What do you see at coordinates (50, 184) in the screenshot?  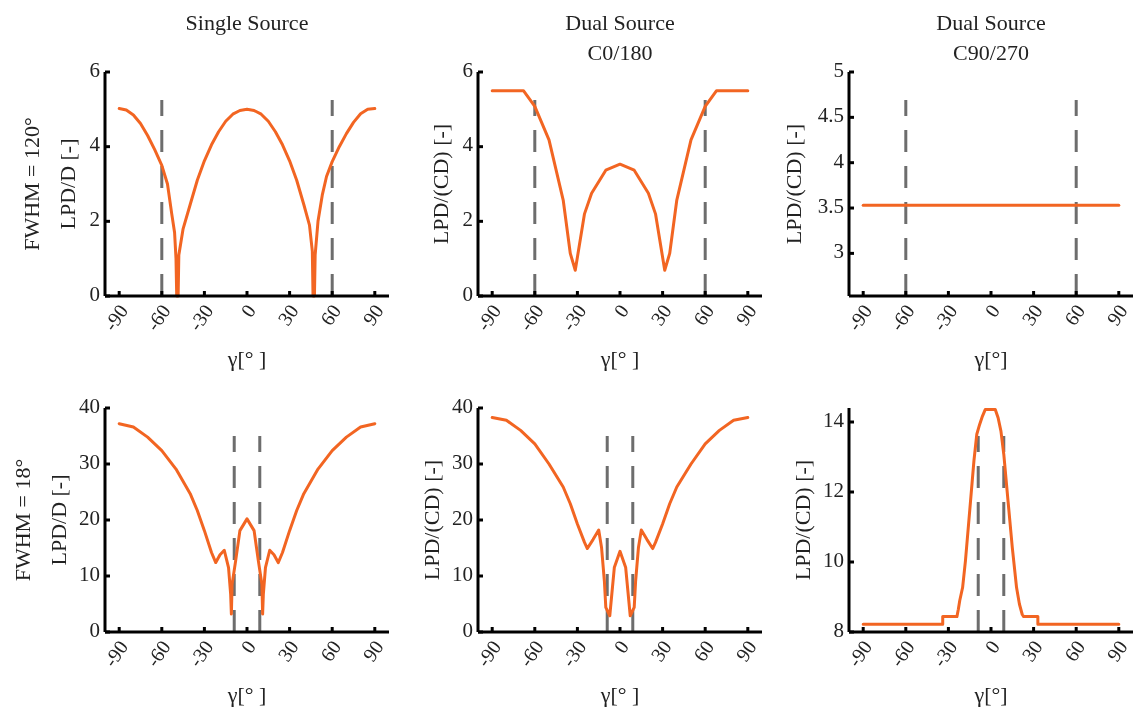 I see `y-axis-title: FWHM = 120° LPD/D [-]` at bounding box center [50, 184].